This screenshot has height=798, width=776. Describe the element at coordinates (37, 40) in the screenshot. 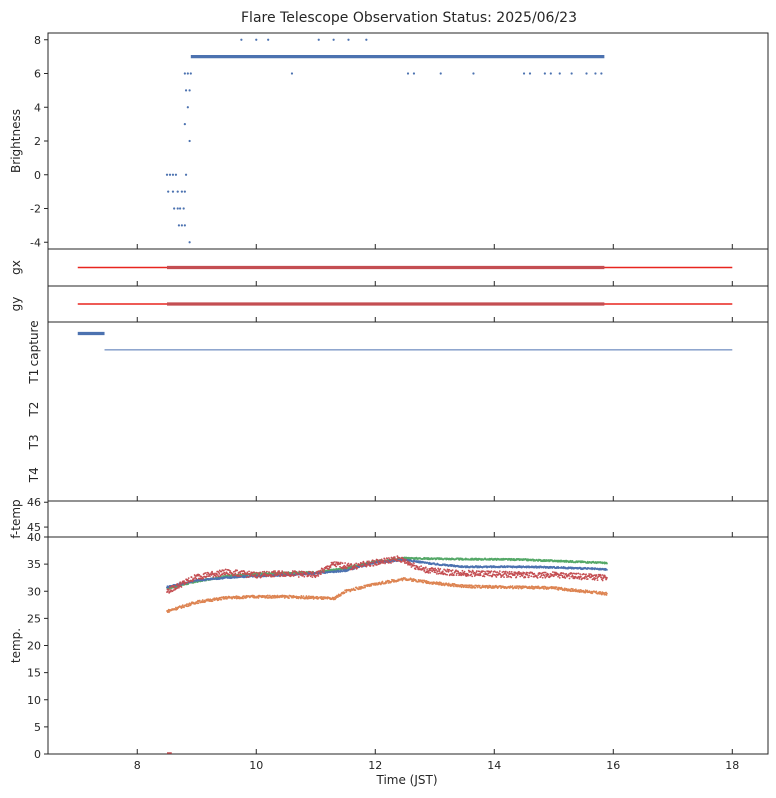

I see `y-tick-label: 8` at that location.